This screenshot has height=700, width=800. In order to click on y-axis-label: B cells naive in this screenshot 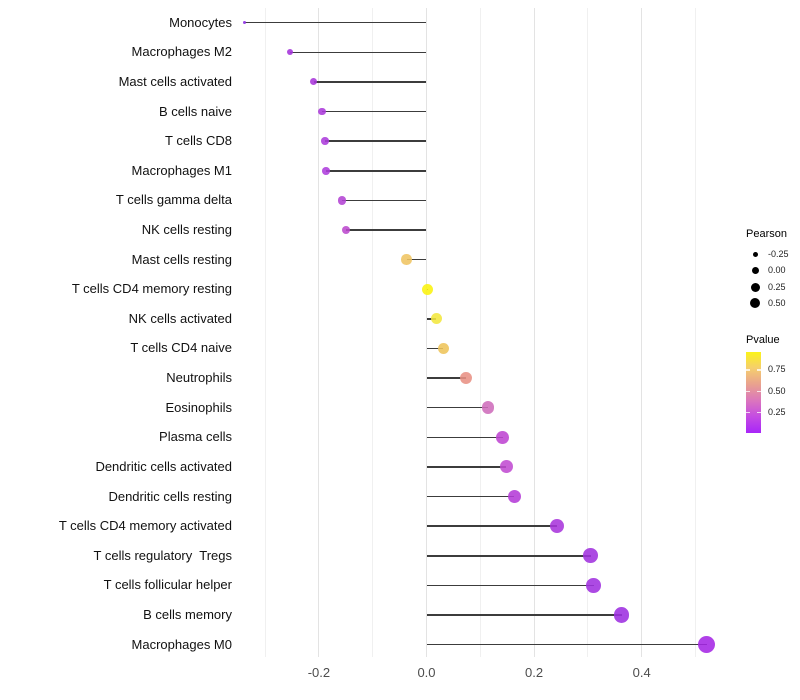, I will do `click(195, 111)`.